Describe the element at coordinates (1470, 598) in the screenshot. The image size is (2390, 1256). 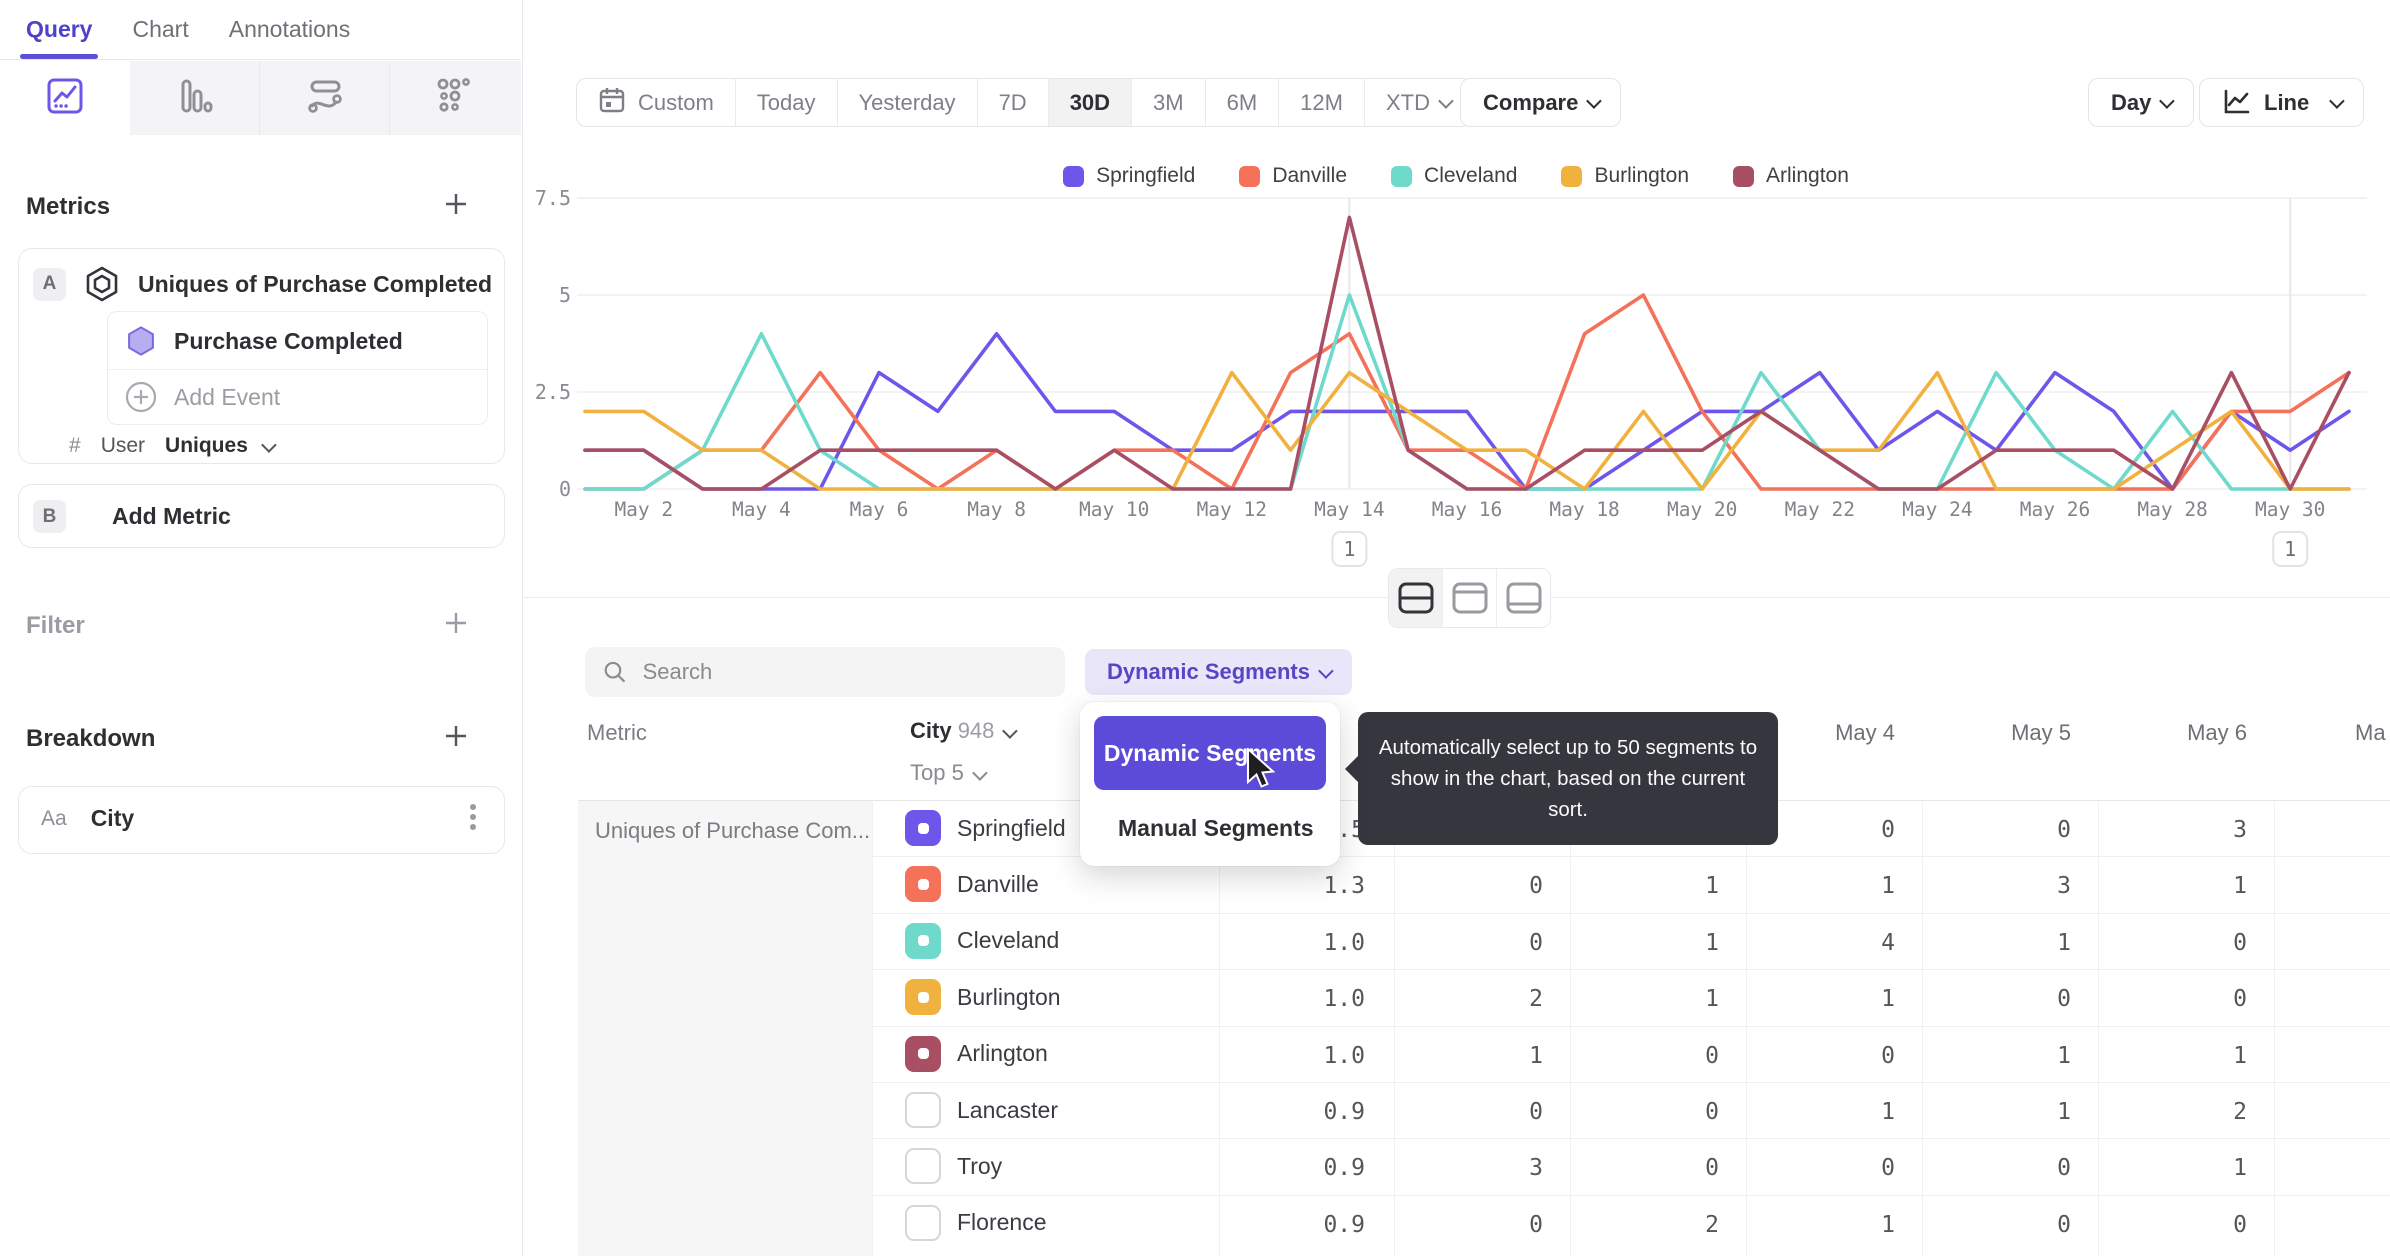
I see `layout-chart-only-button` at that location.